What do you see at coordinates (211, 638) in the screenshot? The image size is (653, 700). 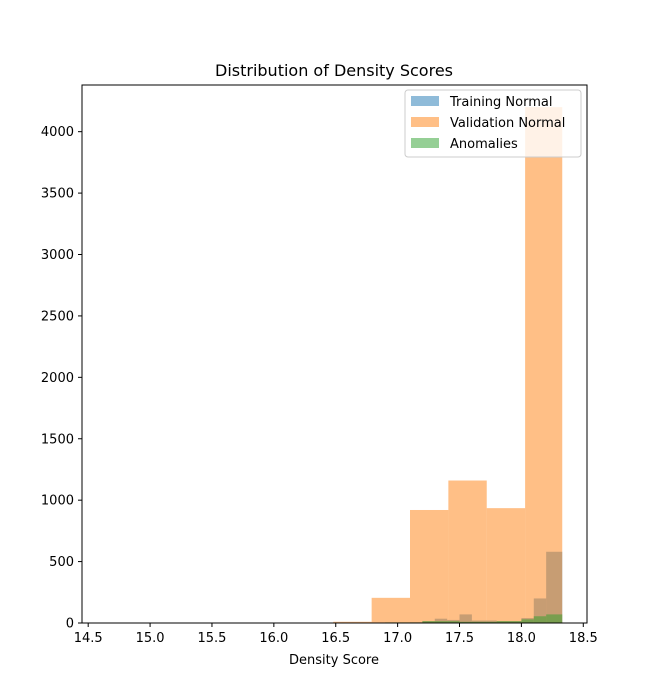 I see `x-tick-label: 15.5` at bounding box center [211, 638].